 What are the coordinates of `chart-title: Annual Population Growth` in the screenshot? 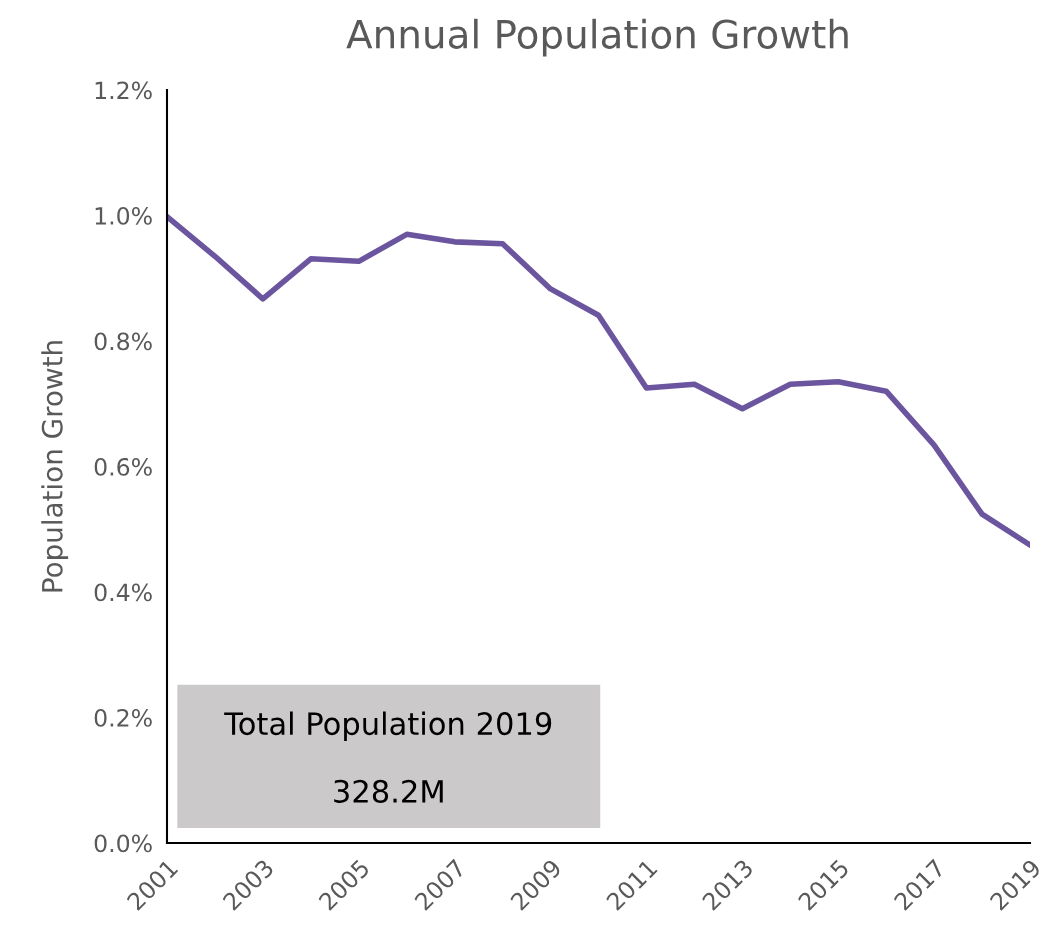 It's located at (597, 37).